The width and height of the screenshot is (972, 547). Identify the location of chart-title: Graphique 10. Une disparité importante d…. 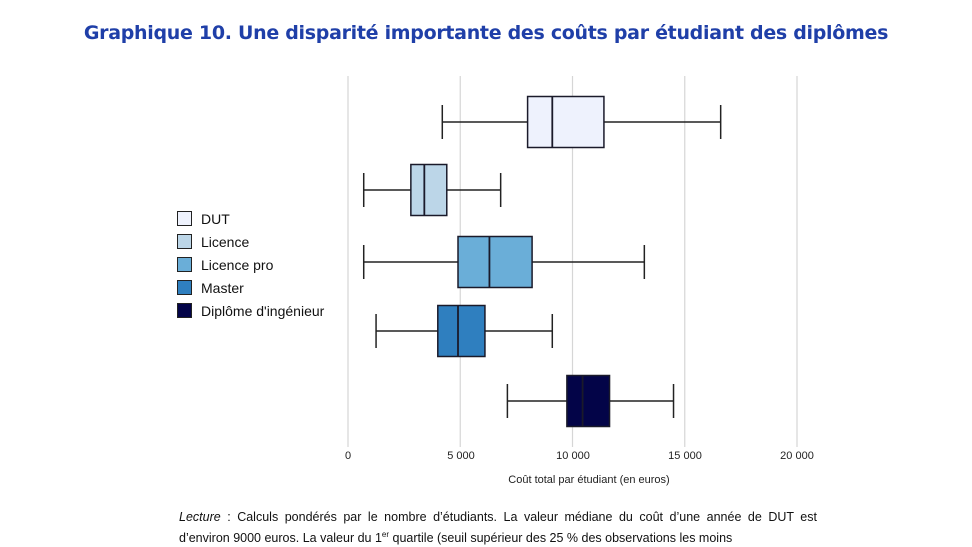
(486, 33).